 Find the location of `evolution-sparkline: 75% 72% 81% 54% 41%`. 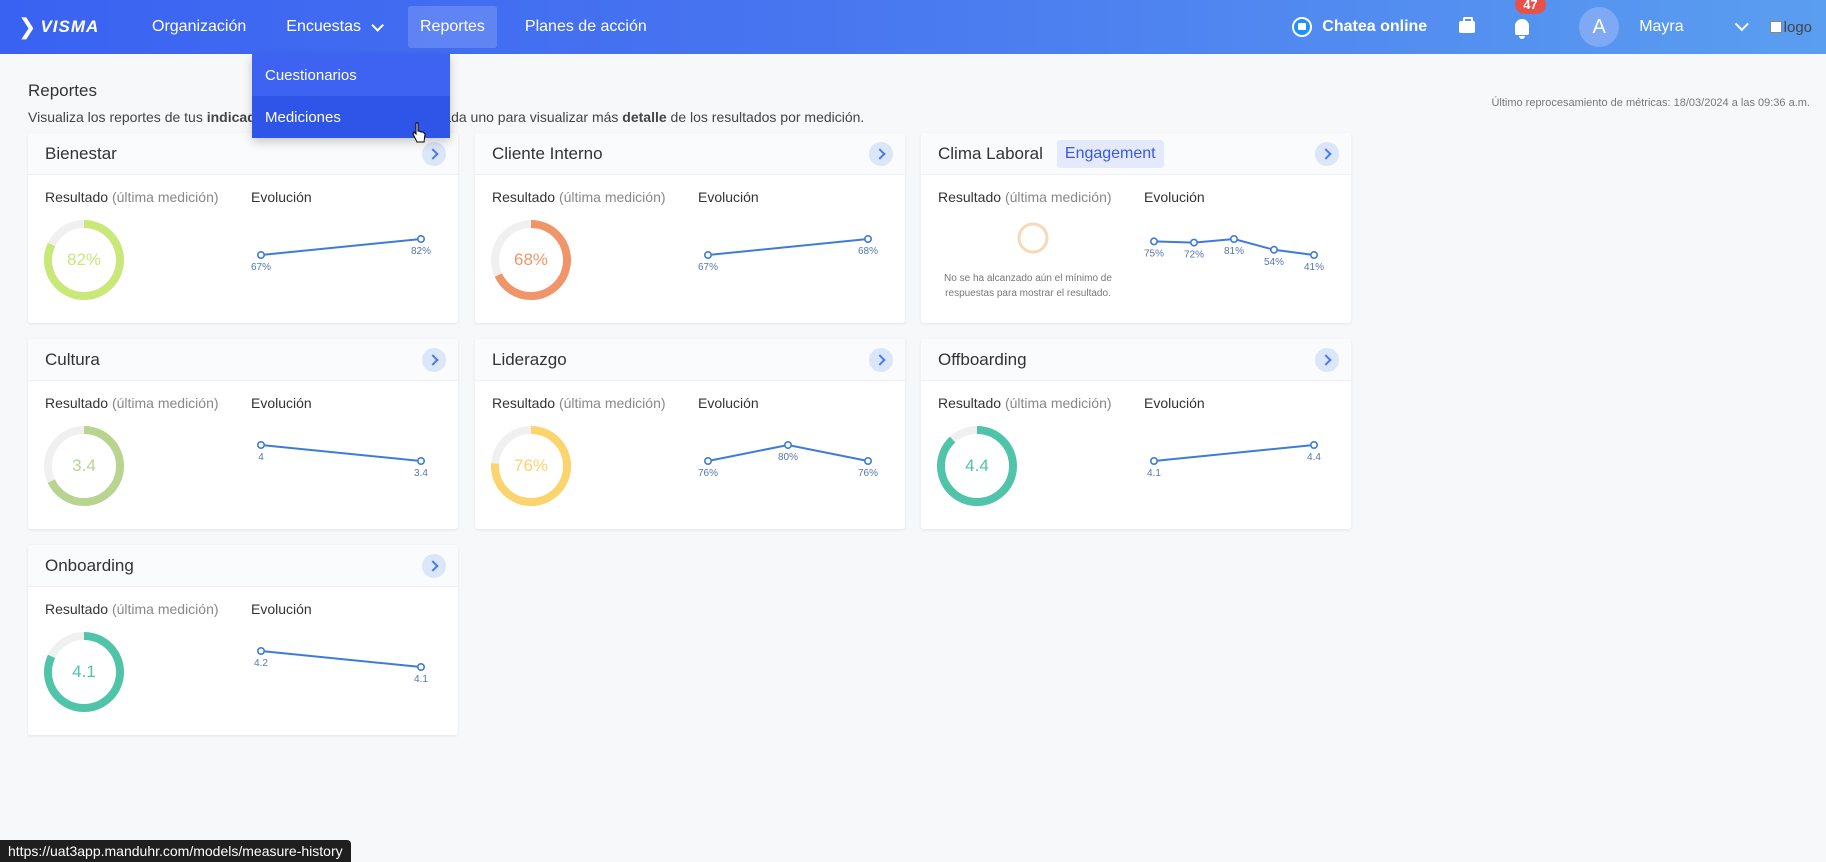

evolution-sparkline: 75% 72% 81% 54% 41% is located at coordinates (1234, 254).